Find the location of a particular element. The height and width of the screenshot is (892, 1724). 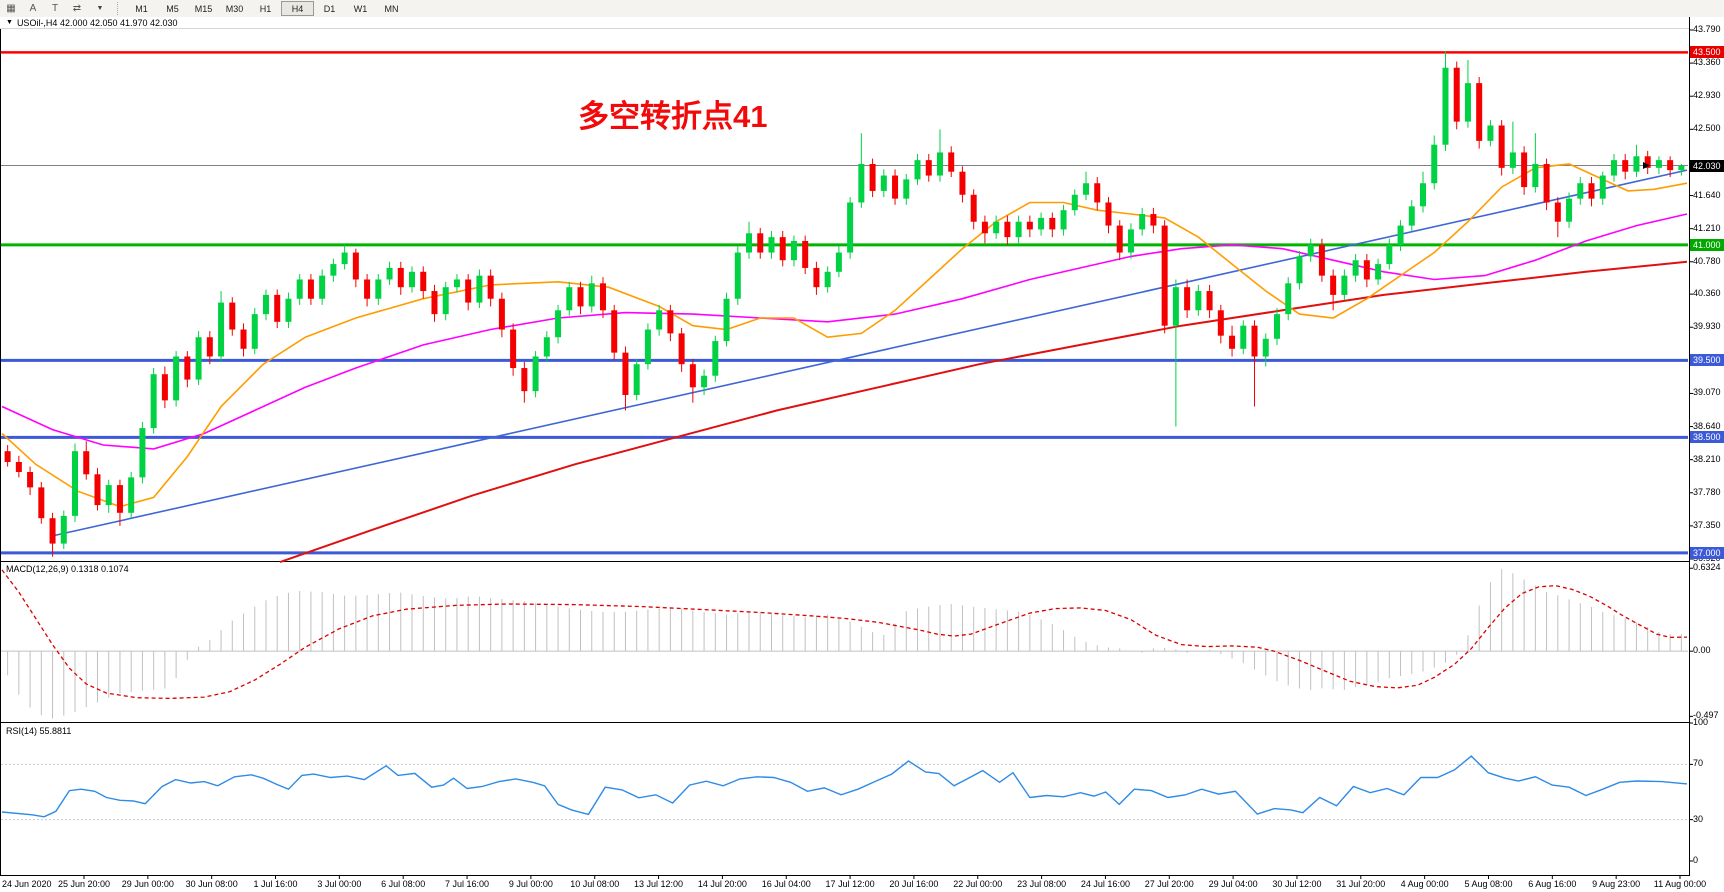

time-label: 20 Jul 16:00 is located at coordinates (914, 884).